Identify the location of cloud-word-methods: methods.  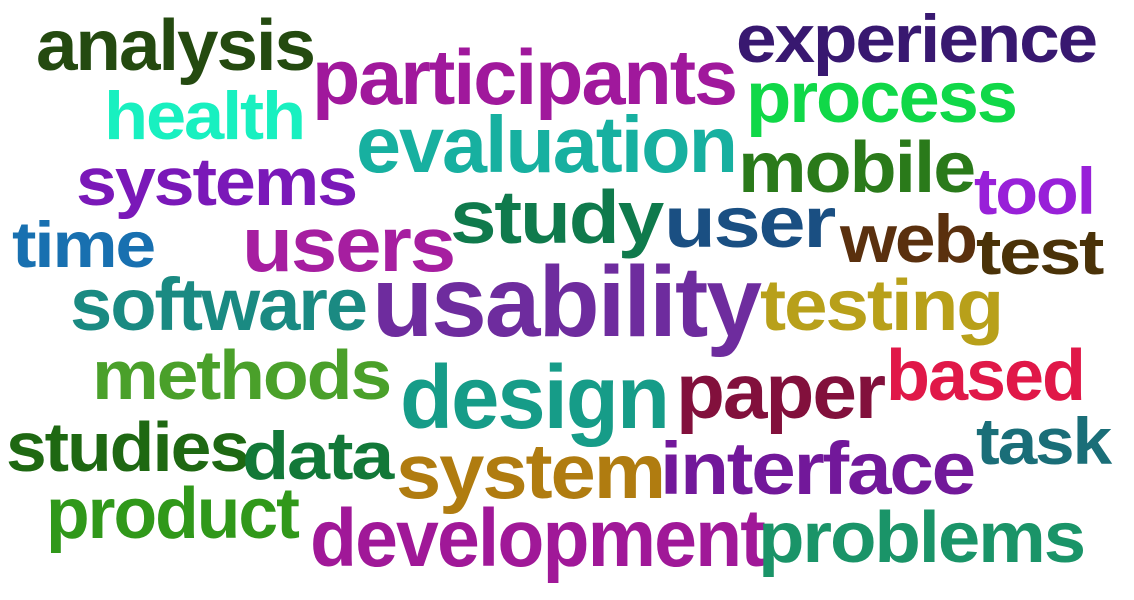
(242, 375).